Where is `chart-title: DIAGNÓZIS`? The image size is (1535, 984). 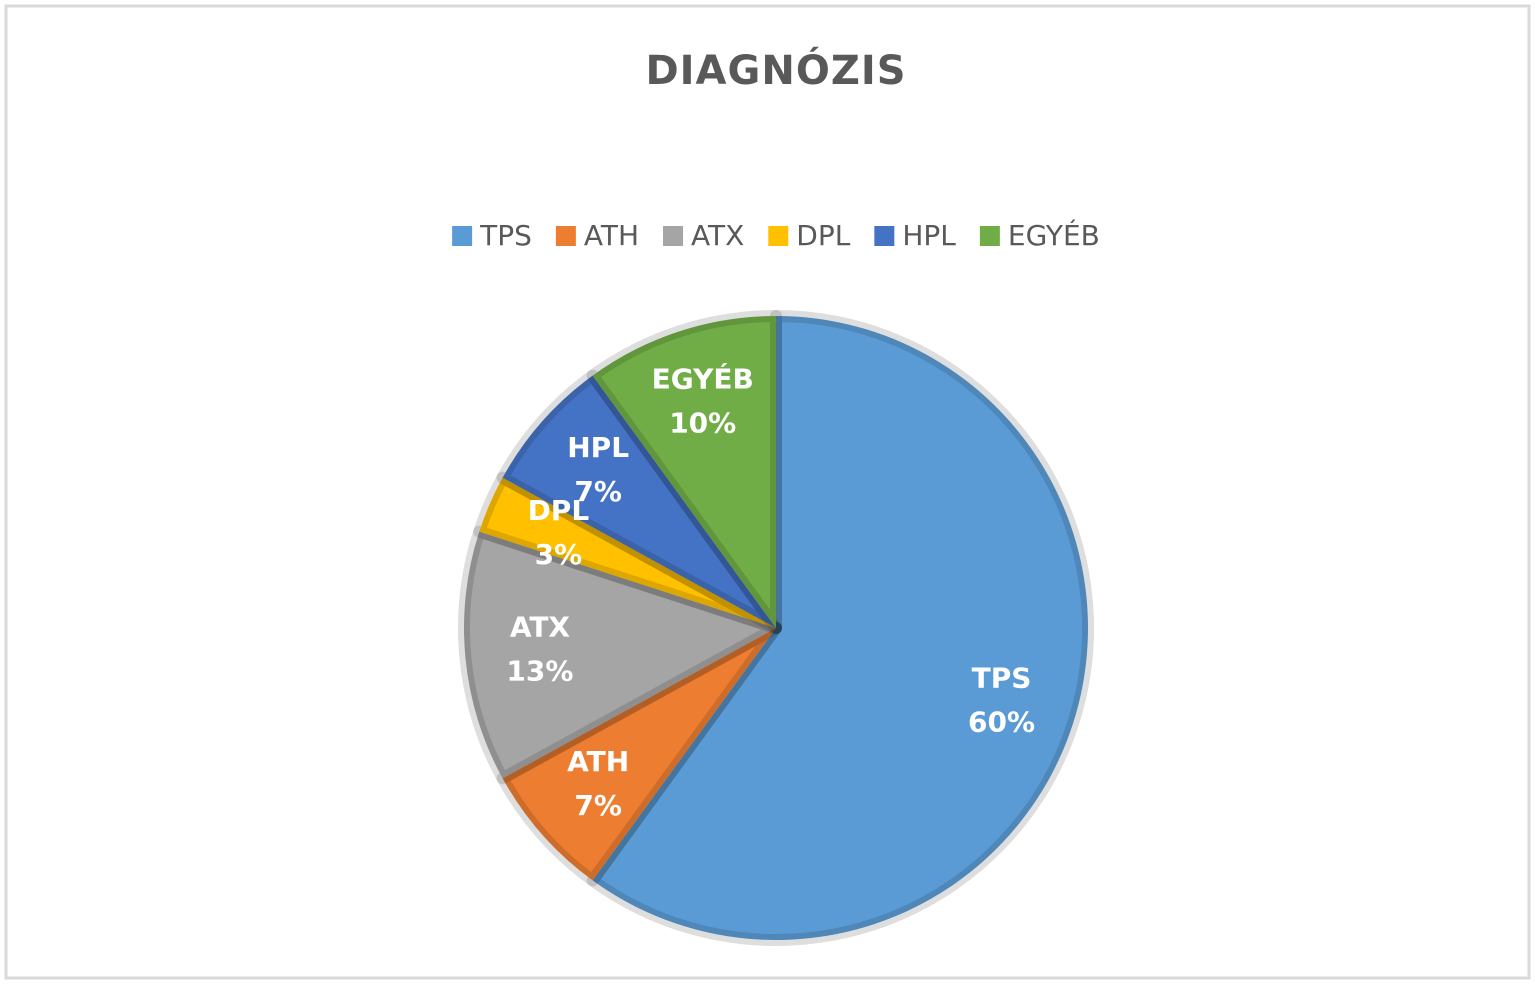 chart-title: DIAGNÓZIS is located at coordinates (775, 70).